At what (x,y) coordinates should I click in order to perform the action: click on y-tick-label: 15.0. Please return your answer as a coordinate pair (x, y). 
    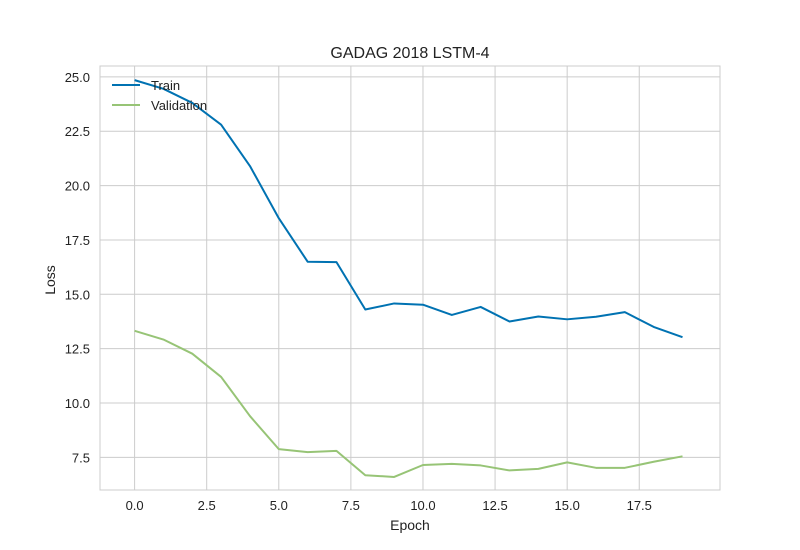
    Looking at the image, I should click on (77, 294).